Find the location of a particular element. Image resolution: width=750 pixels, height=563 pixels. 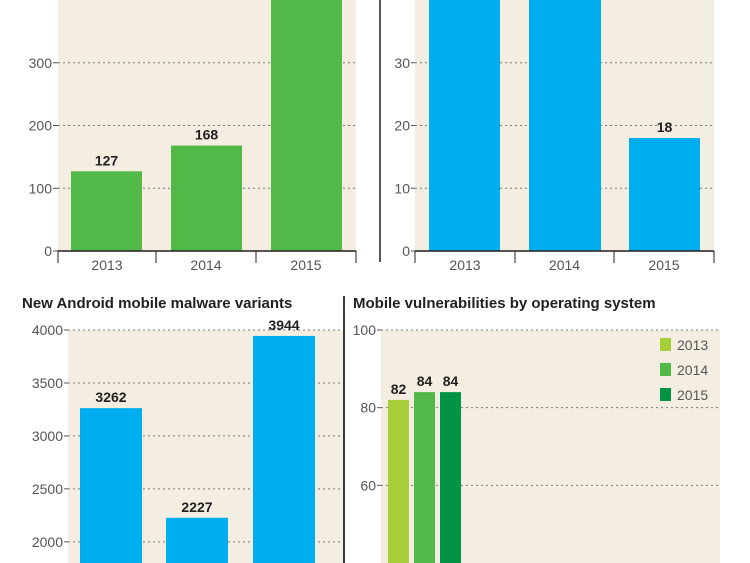

chart-c-y-tick-label: 4000 is located at coordinates (47, 330).